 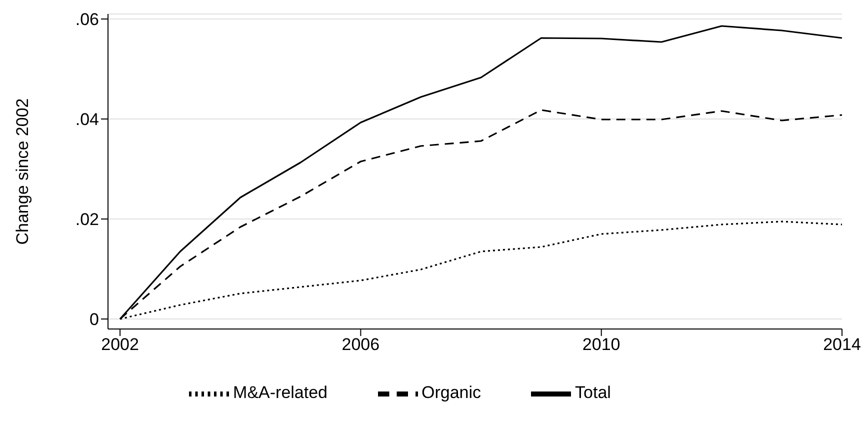 What do you see at coordinates (22, 171) in the screenshot?
I see `y-axis-title: Change since 2002` at bounding box center [22, 171].